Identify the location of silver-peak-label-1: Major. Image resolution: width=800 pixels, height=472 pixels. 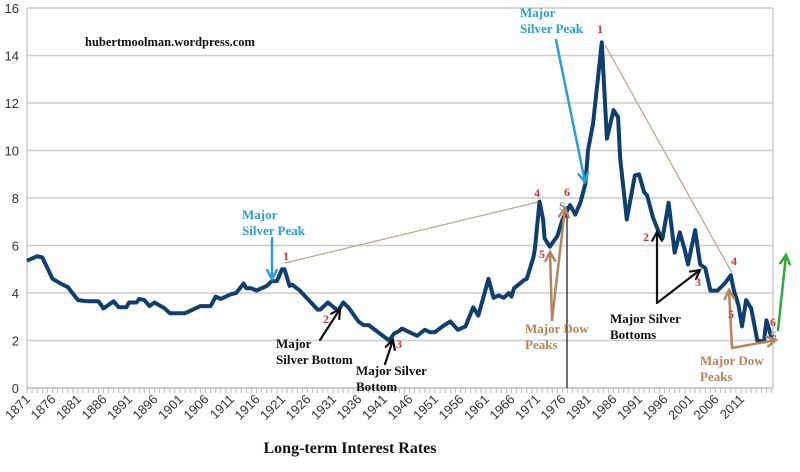
(260, 214).